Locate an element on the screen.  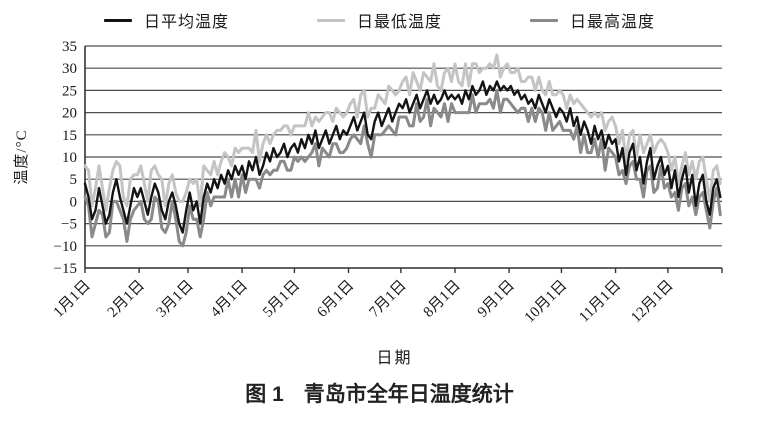
figure-number: 图 1 is located at coordinates (264, 394).